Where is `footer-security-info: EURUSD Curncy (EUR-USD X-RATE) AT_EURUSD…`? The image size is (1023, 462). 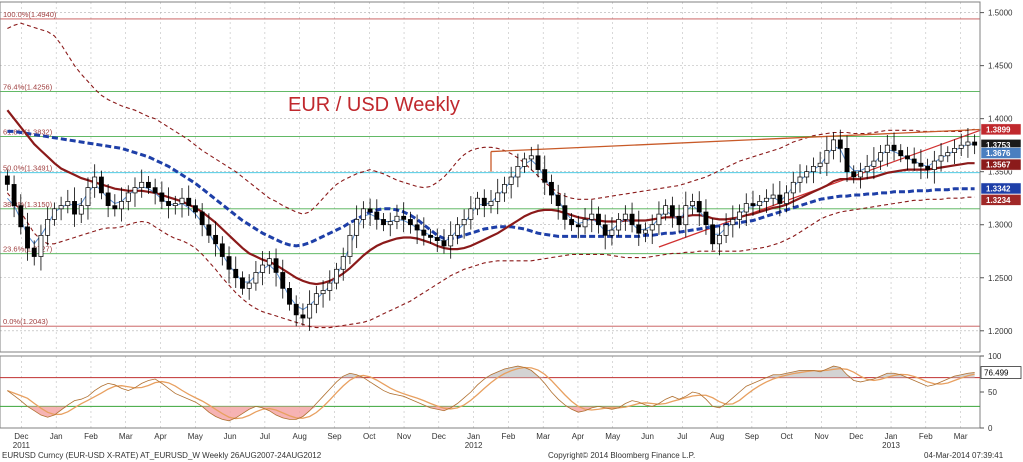 footer-security-info: EURUSD Curncy (EUR-USD X-RATE) AT_EURUSD… is located at coordinates (162, 455).